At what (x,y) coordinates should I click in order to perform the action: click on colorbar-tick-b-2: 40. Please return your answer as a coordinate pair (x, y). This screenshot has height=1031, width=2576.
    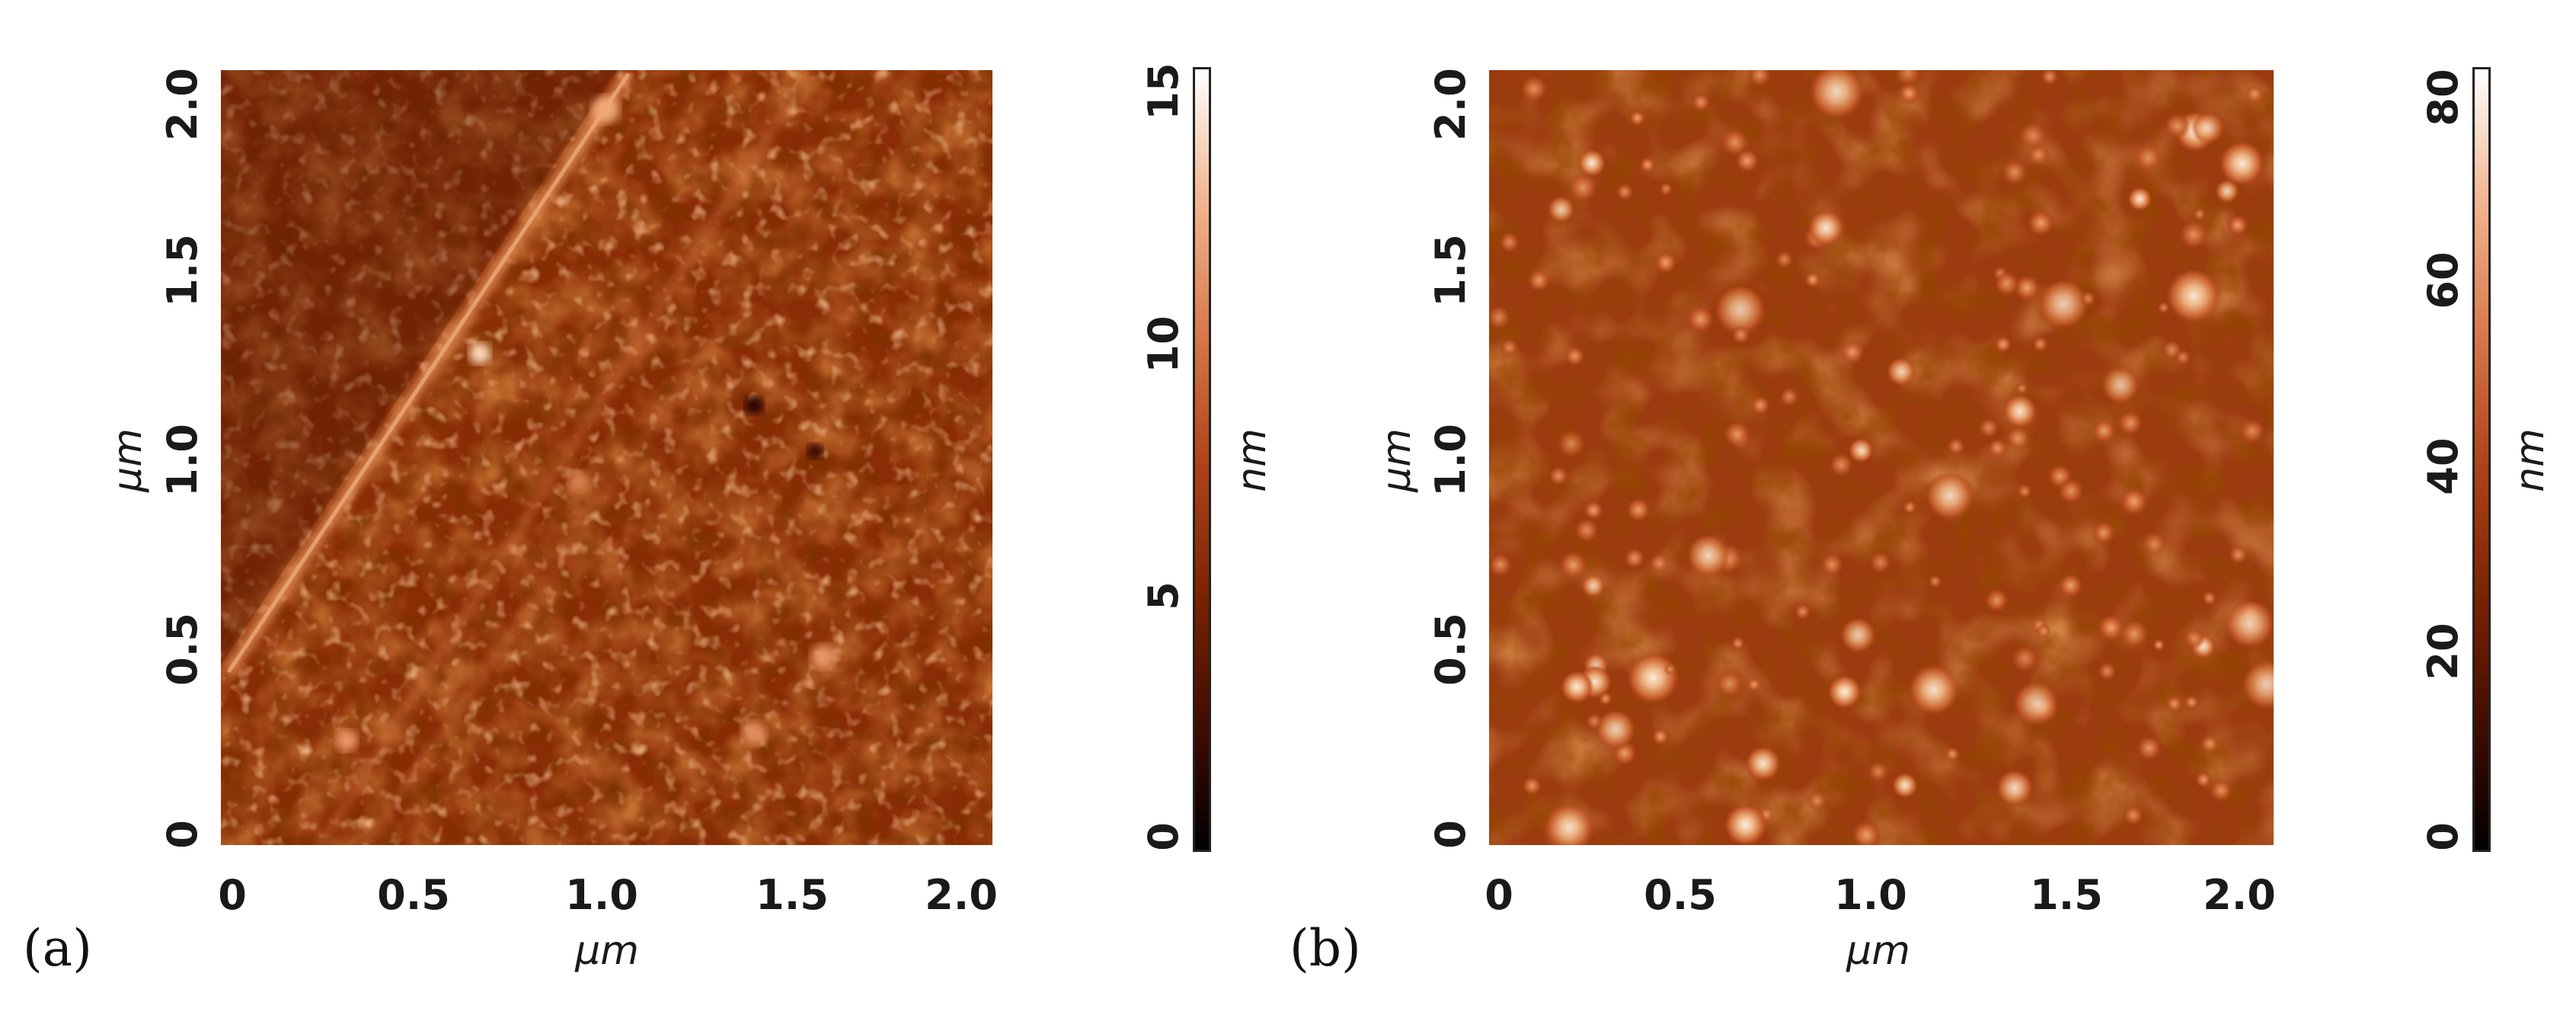
    Looking at the image, I should click on (2443, 466).